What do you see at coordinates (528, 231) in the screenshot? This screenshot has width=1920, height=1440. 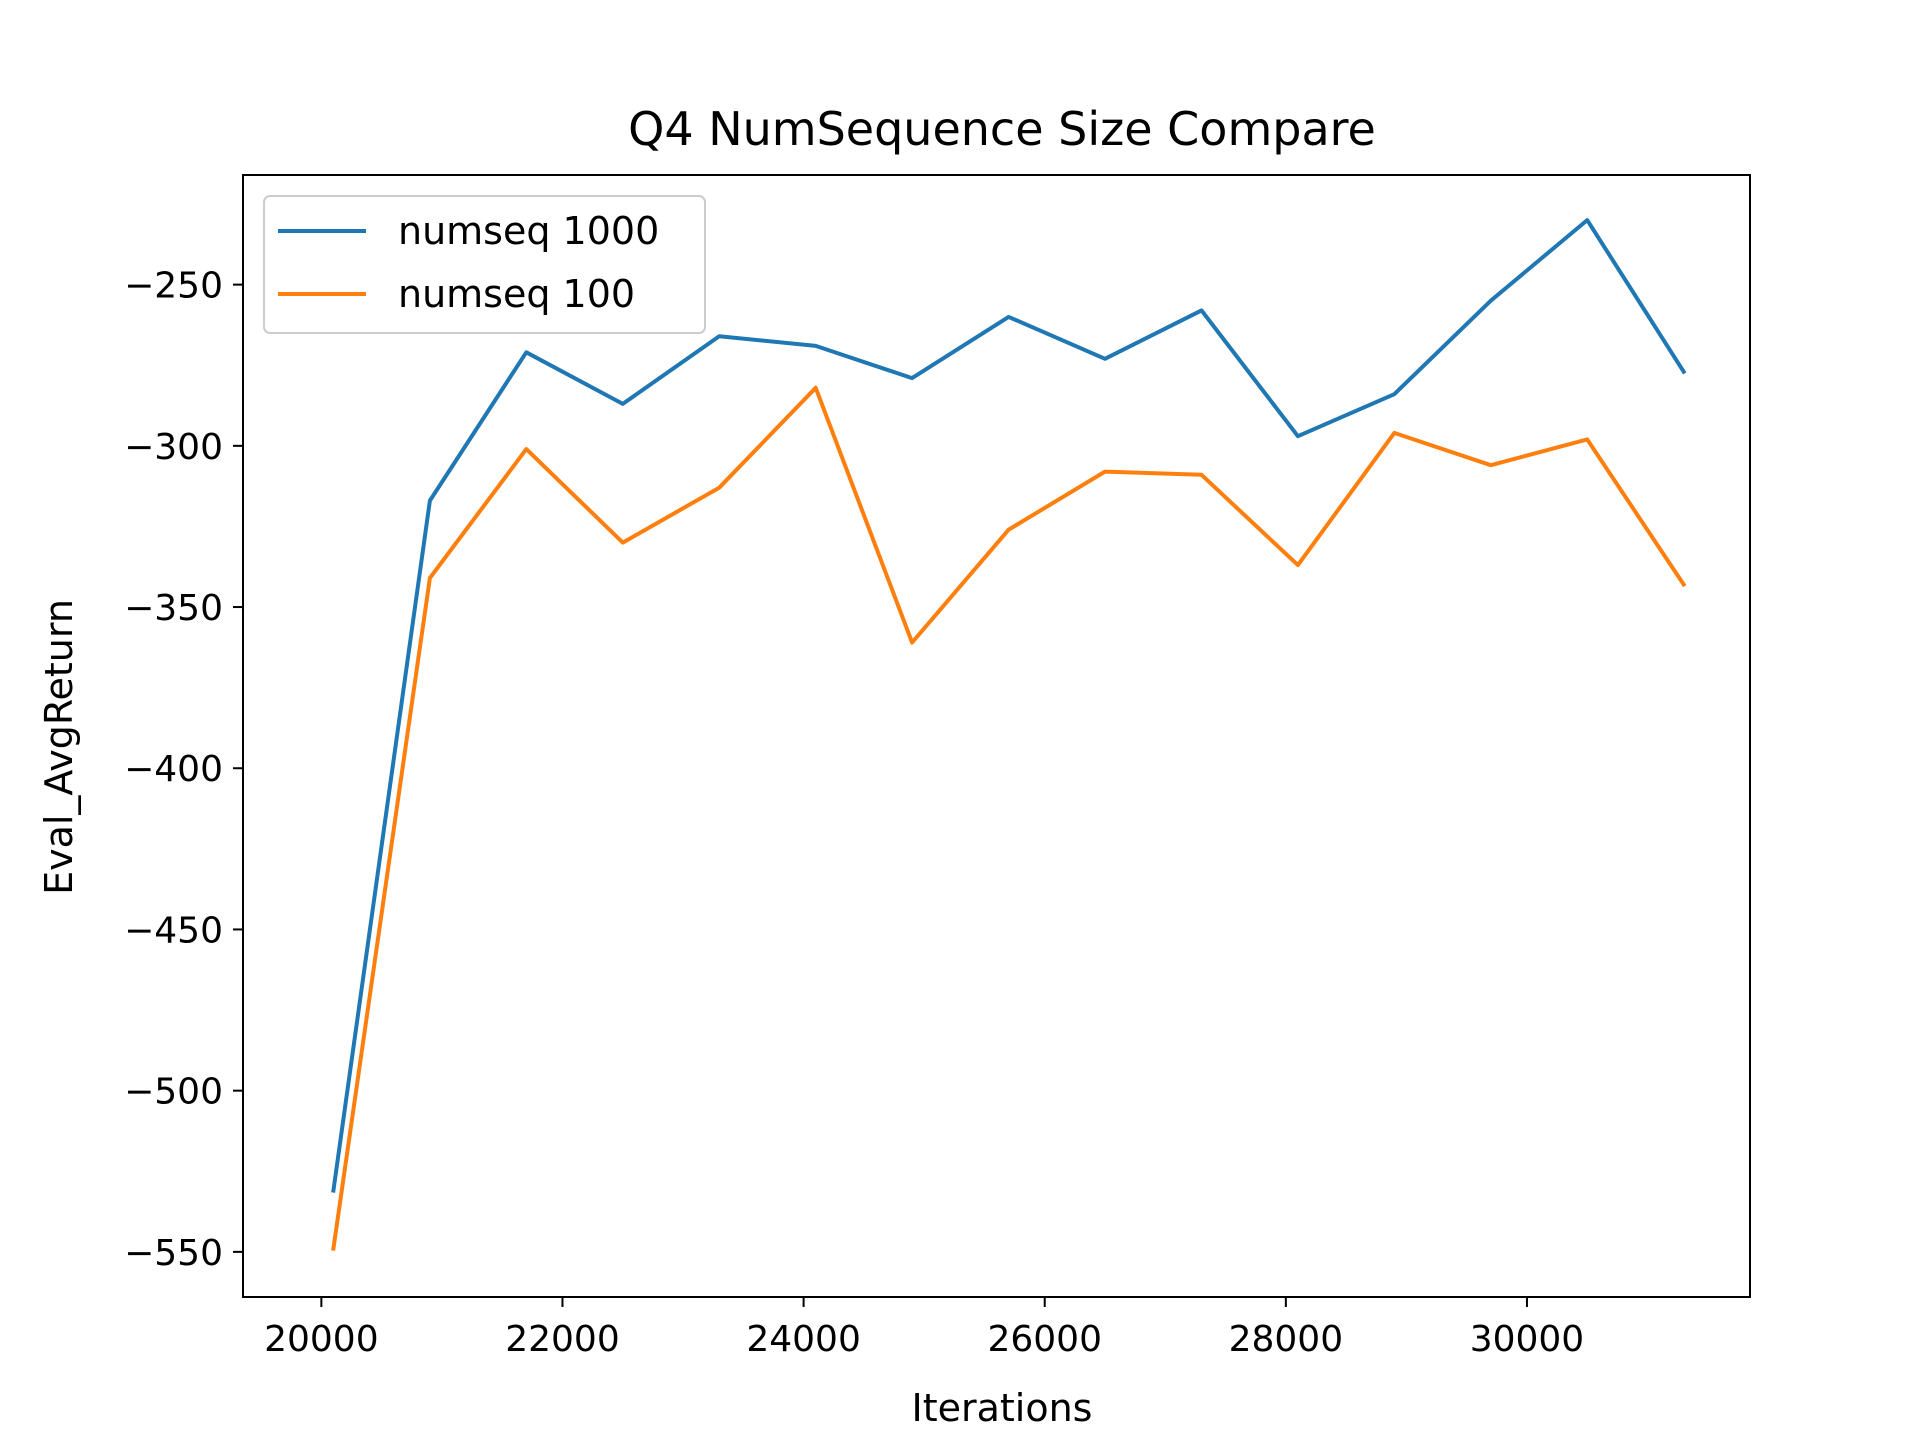 I see `legend-label-1: numseq 1000` at bounding box center [528, 231].